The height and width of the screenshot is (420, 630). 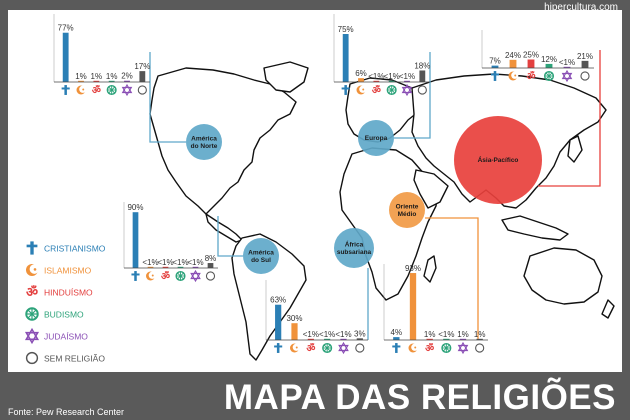 I want to click on cross-icon, so click(x=32, y=248).